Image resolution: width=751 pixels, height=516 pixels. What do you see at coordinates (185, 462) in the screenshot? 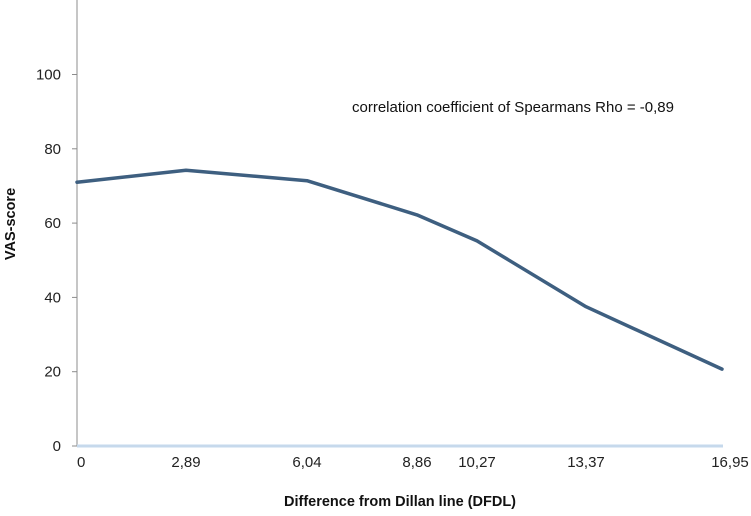
I see `x-tick-label: 2,89` at bounding box center [185, 462].